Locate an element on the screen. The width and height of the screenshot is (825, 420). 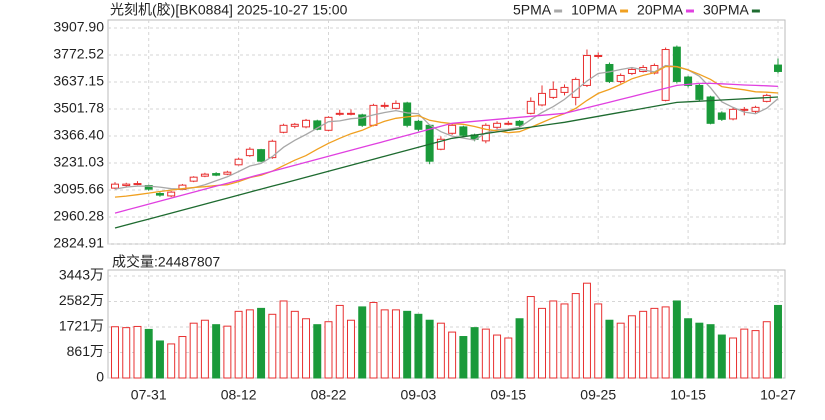
y-tick-label: 1721万 is located at coordinates (81, 326).